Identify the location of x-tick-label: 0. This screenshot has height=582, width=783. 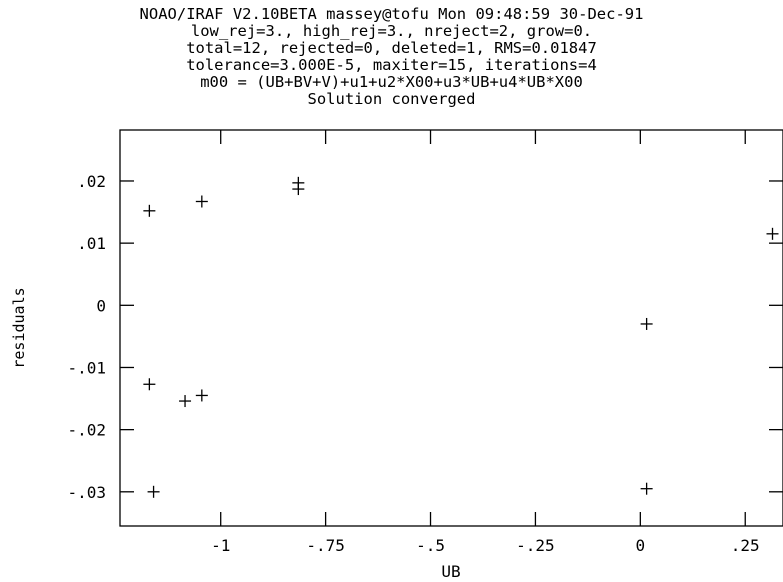
(641, 545).